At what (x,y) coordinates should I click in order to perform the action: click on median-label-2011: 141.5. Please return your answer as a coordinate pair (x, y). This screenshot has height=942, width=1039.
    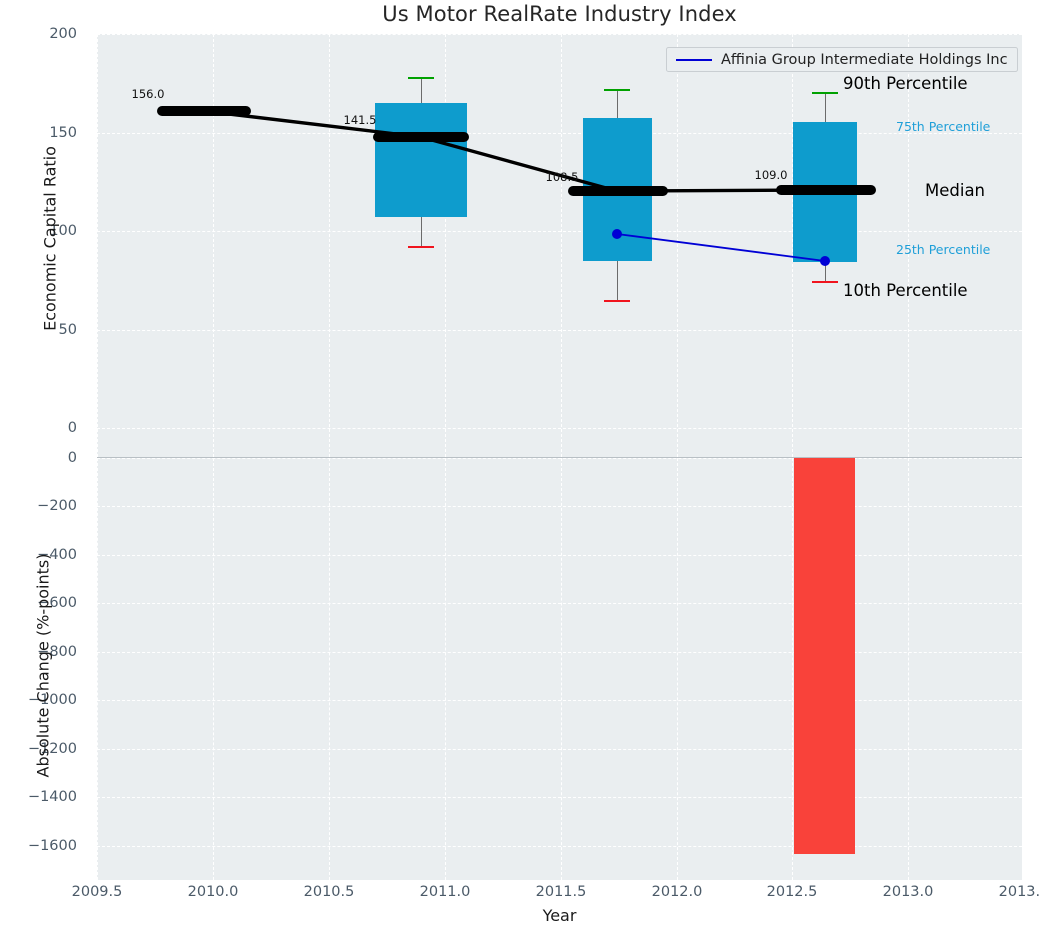
    Looking at the image, I should click on (360, 120).